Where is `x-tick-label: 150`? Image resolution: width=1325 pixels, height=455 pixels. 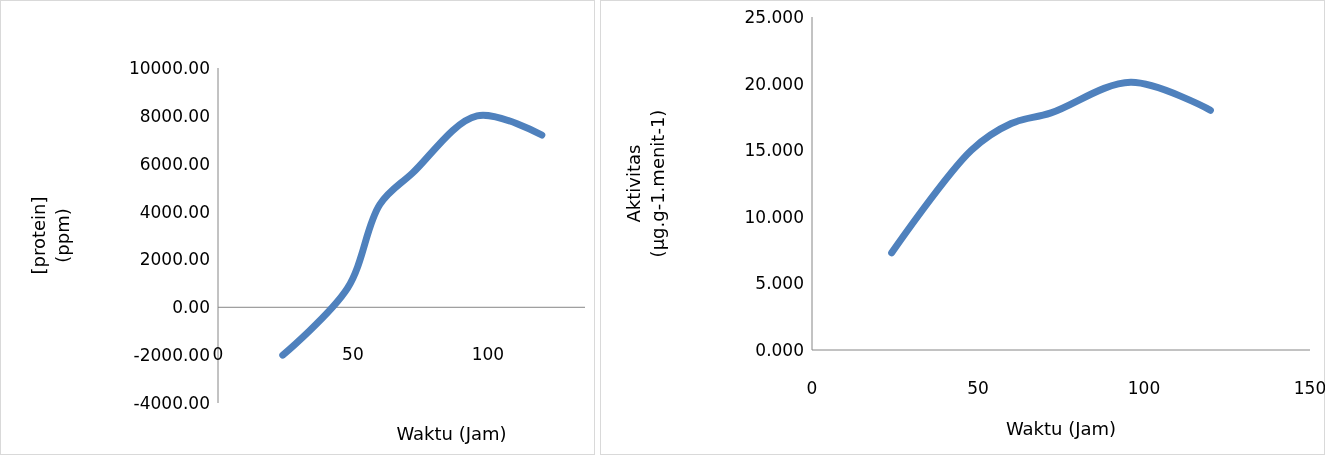
x-tick-label: 150 is located at coordinates (1309, 387).